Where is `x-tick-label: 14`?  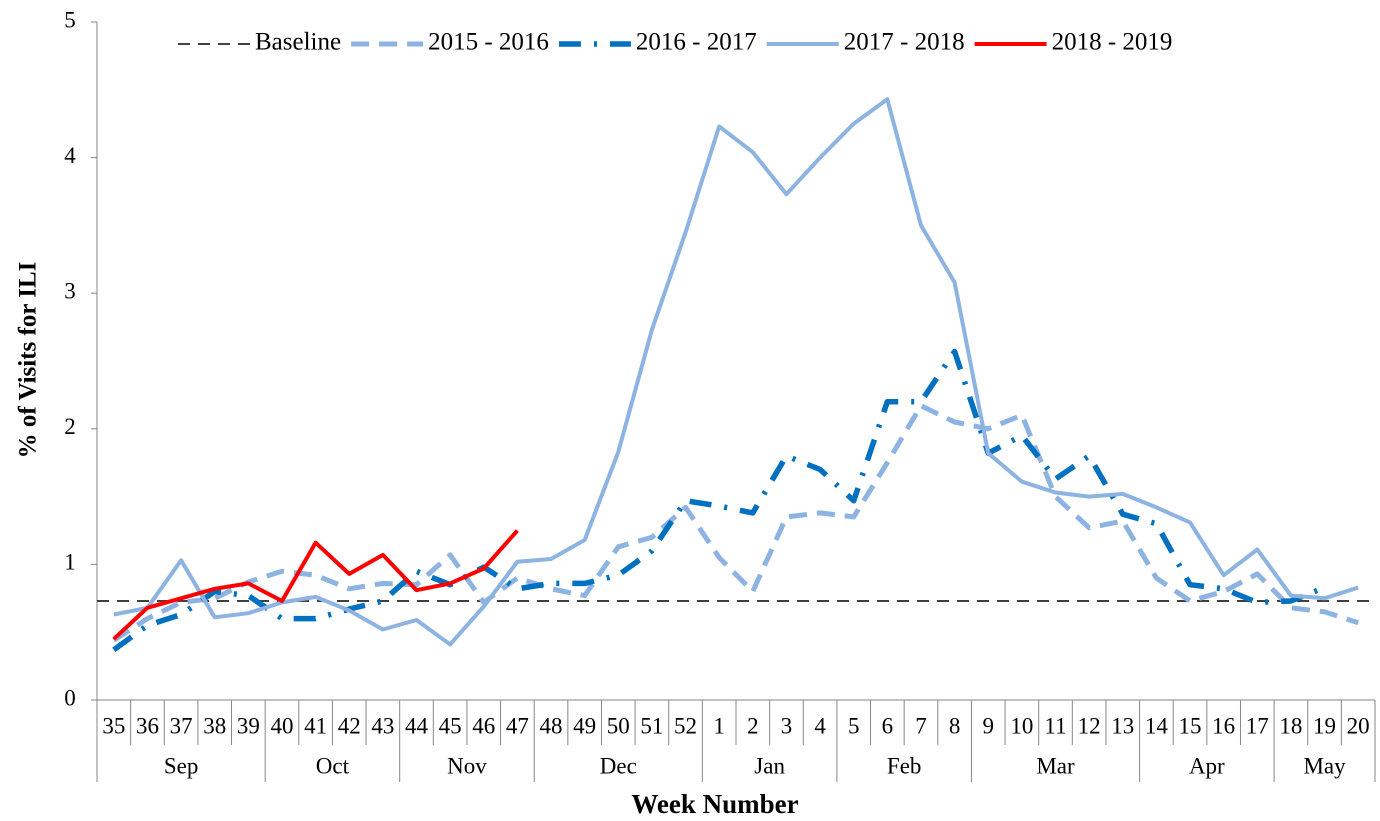 x-tick-label: 14 is located at coordinates (1157, 725).